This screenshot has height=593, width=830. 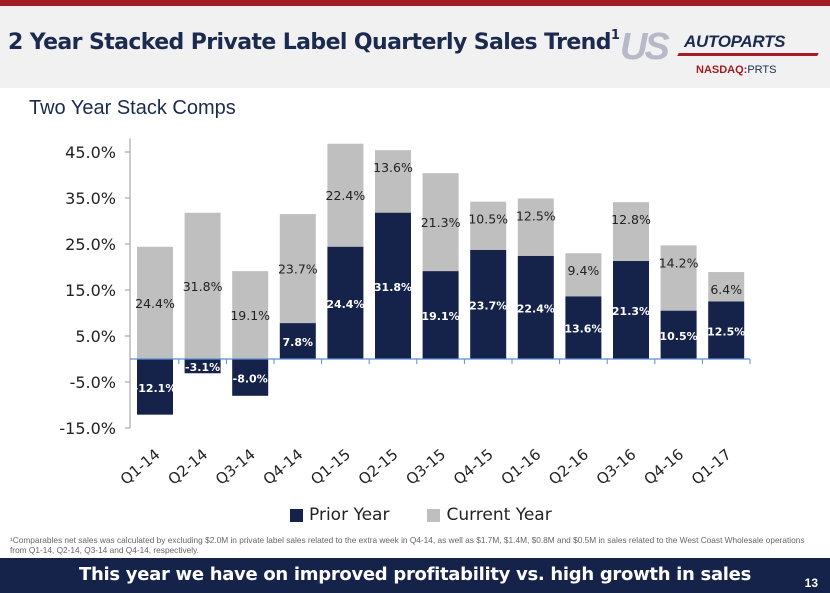 What do you see at coordinates (90, 198) in the screenshot?
I see `y-tick-label: 35.0%` at bounding box center [90, 198].